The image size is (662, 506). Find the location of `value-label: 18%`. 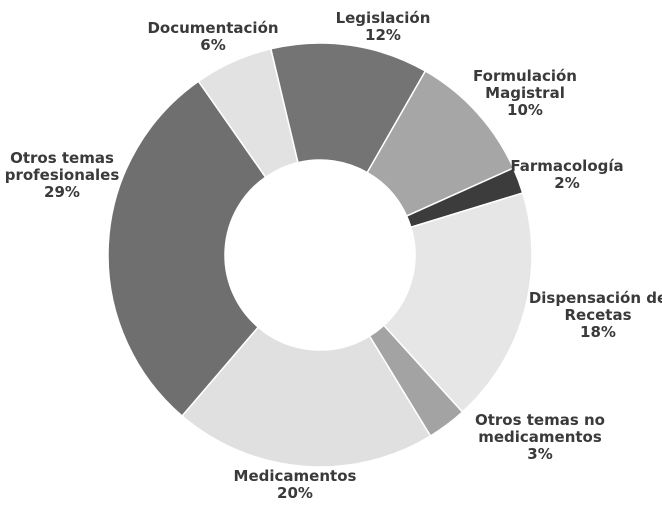

value-label: 18% is located at coordinates (598, 332).